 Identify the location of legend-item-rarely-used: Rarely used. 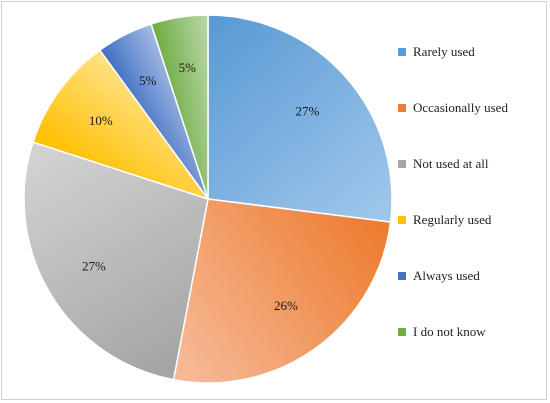
(436, 52).